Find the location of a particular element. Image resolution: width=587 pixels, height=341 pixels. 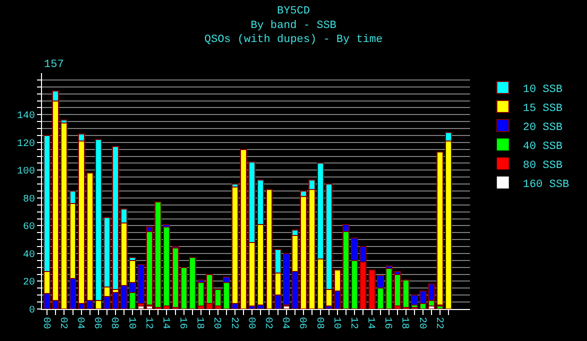

legend-label: 10 SSB is located at coordinates (542, 90).